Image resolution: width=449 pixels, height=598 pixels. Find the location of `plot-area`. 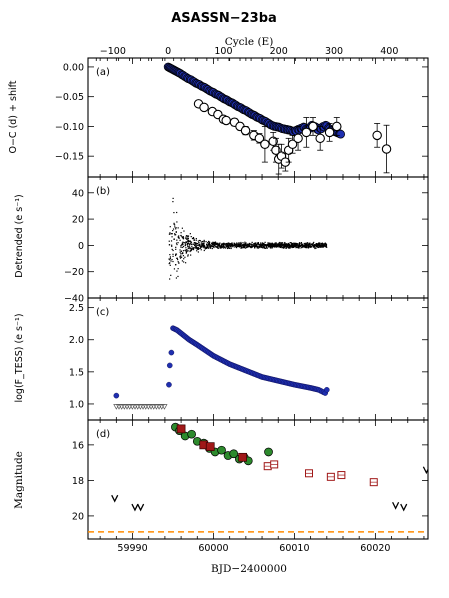

plot-area is located at coordinates (221, 367).